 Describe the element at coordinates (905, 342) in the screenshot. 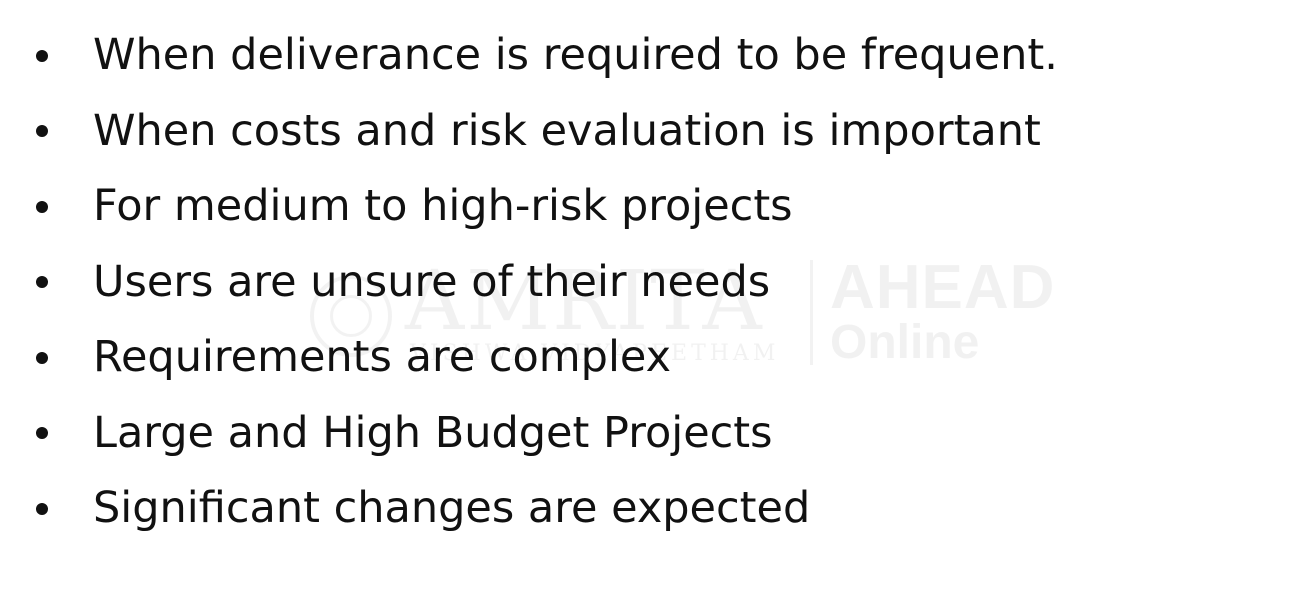

I see `watermark-online-text: Online` at that location.